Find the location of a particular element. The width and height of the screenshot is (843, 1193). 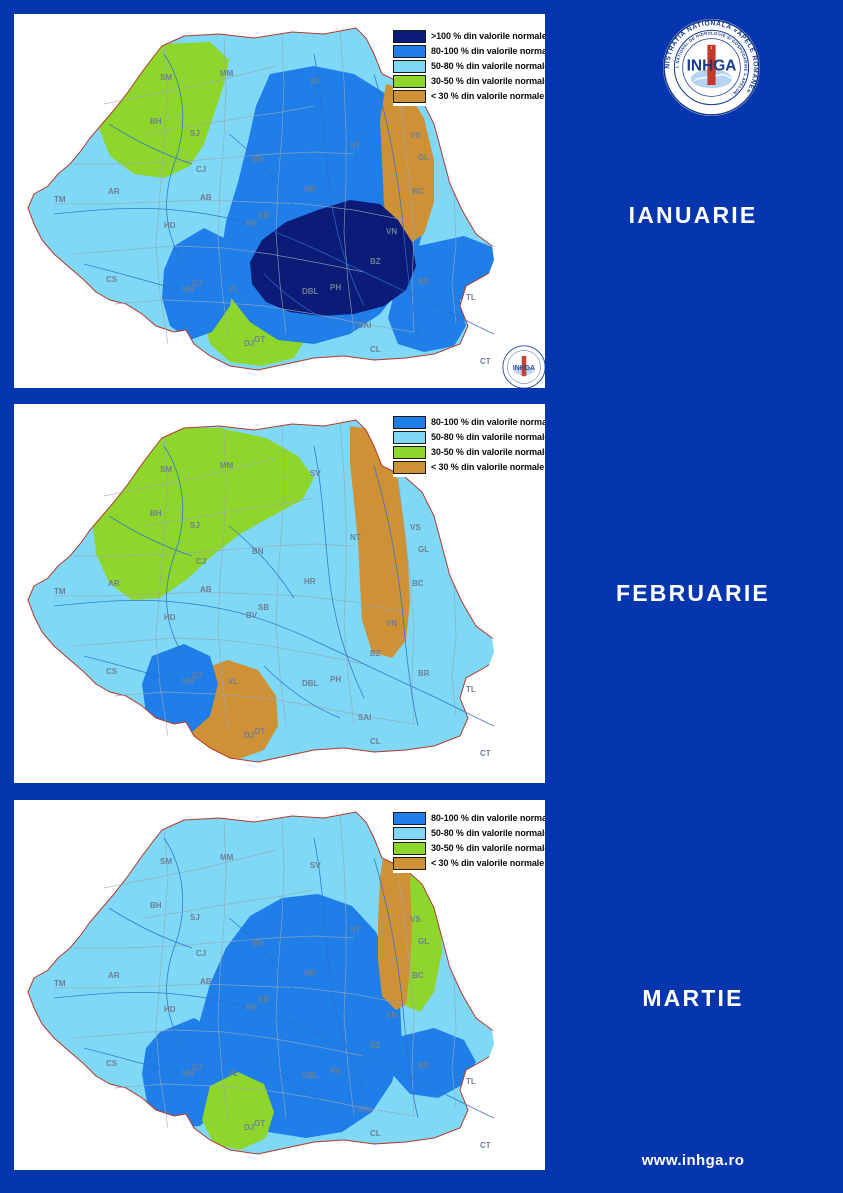

svg-text: HR is located at coordinates (310, 973).